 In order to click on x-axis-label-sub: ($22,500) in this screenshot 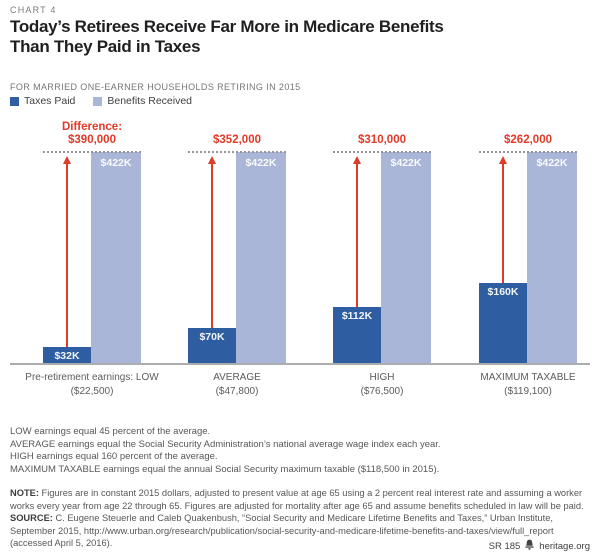, I will do `click(92, 391)`.